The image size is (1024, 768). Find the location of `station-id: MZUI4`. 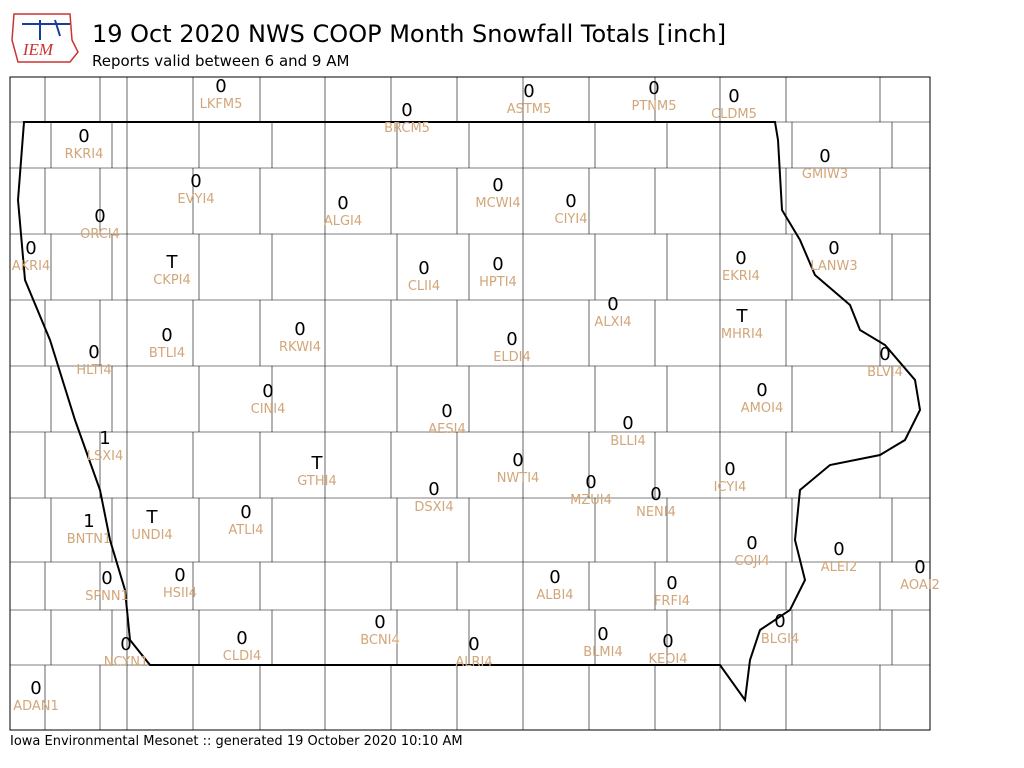

station-id: MZUI4 is located at coordinates (591, 500).